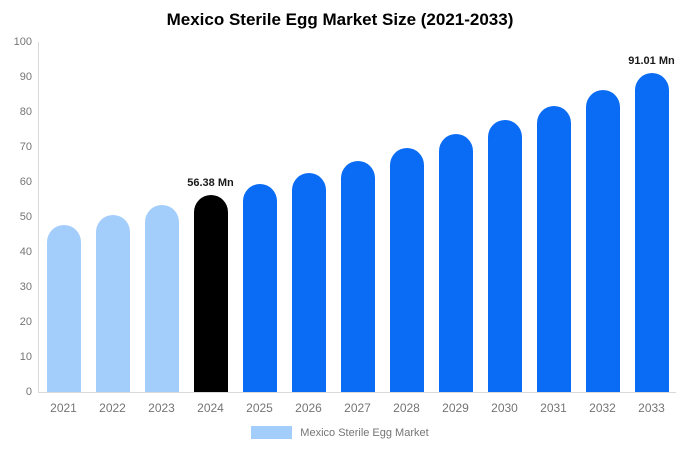  Describe the element at coordinates (161, 408) in the screenshot. I see `x-axis-label-2023: 2023` at that location.